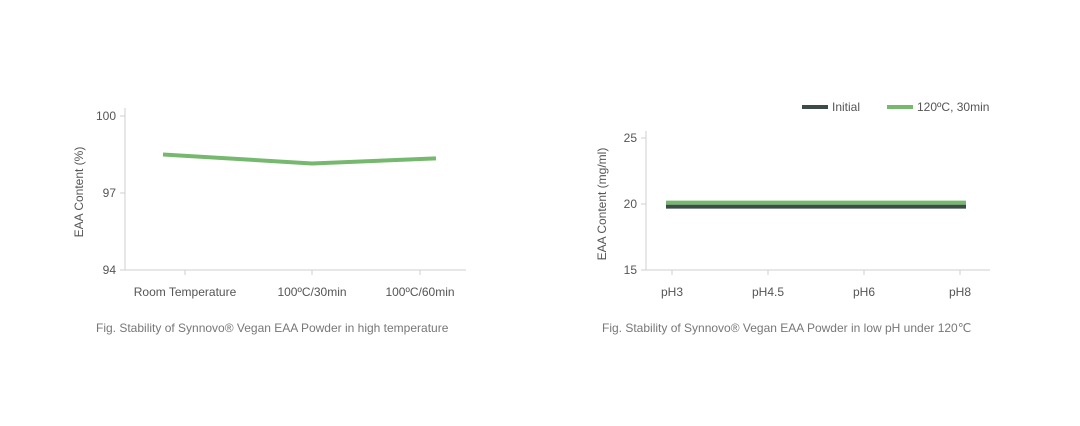 This screenshot has width=1080, height=426. What do you see at coordinates (631, 204) in the screenshot?
I see `y-tick-label: 20` at bounding box center [631, 204].